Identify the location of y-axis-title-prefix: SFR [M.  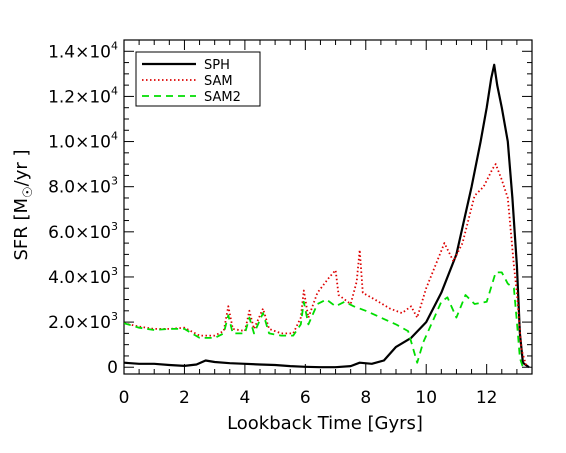
(21, 229).